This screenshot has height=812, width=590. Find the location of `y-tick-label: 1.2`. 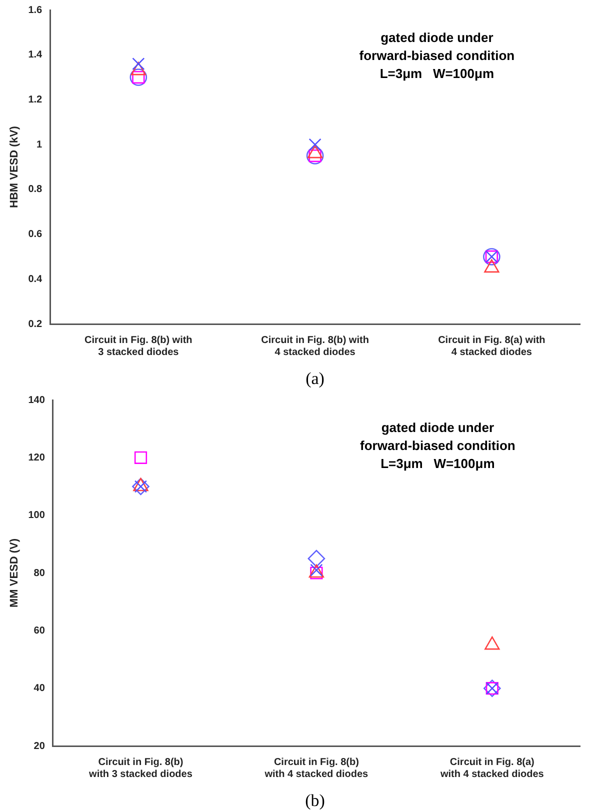

y-tick-label: 1.2 is located at coordinates (35, 100).